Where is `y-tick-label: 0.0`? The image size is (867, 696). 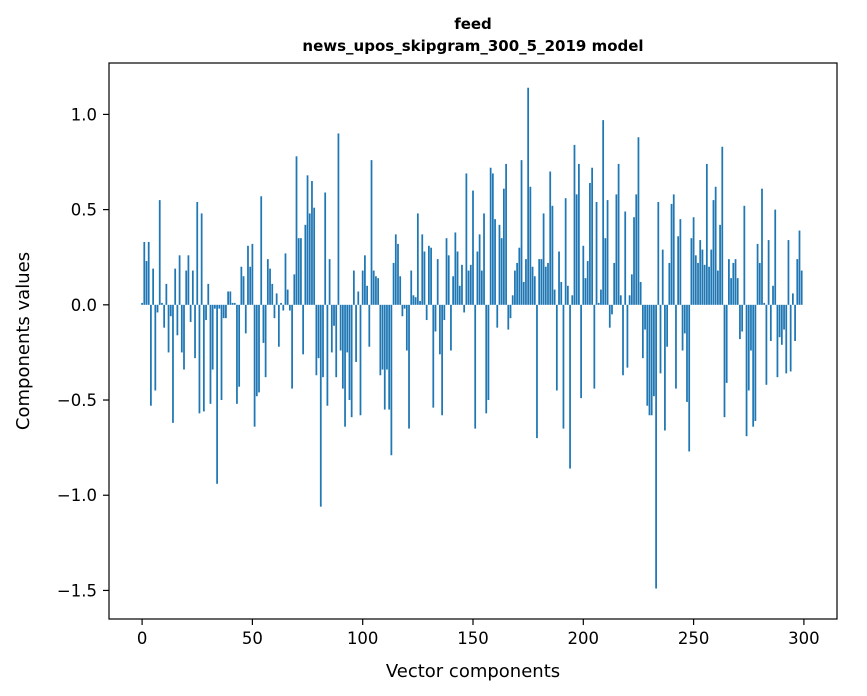
y-tick-label: 0.0 is located at coordinates (84, 305).